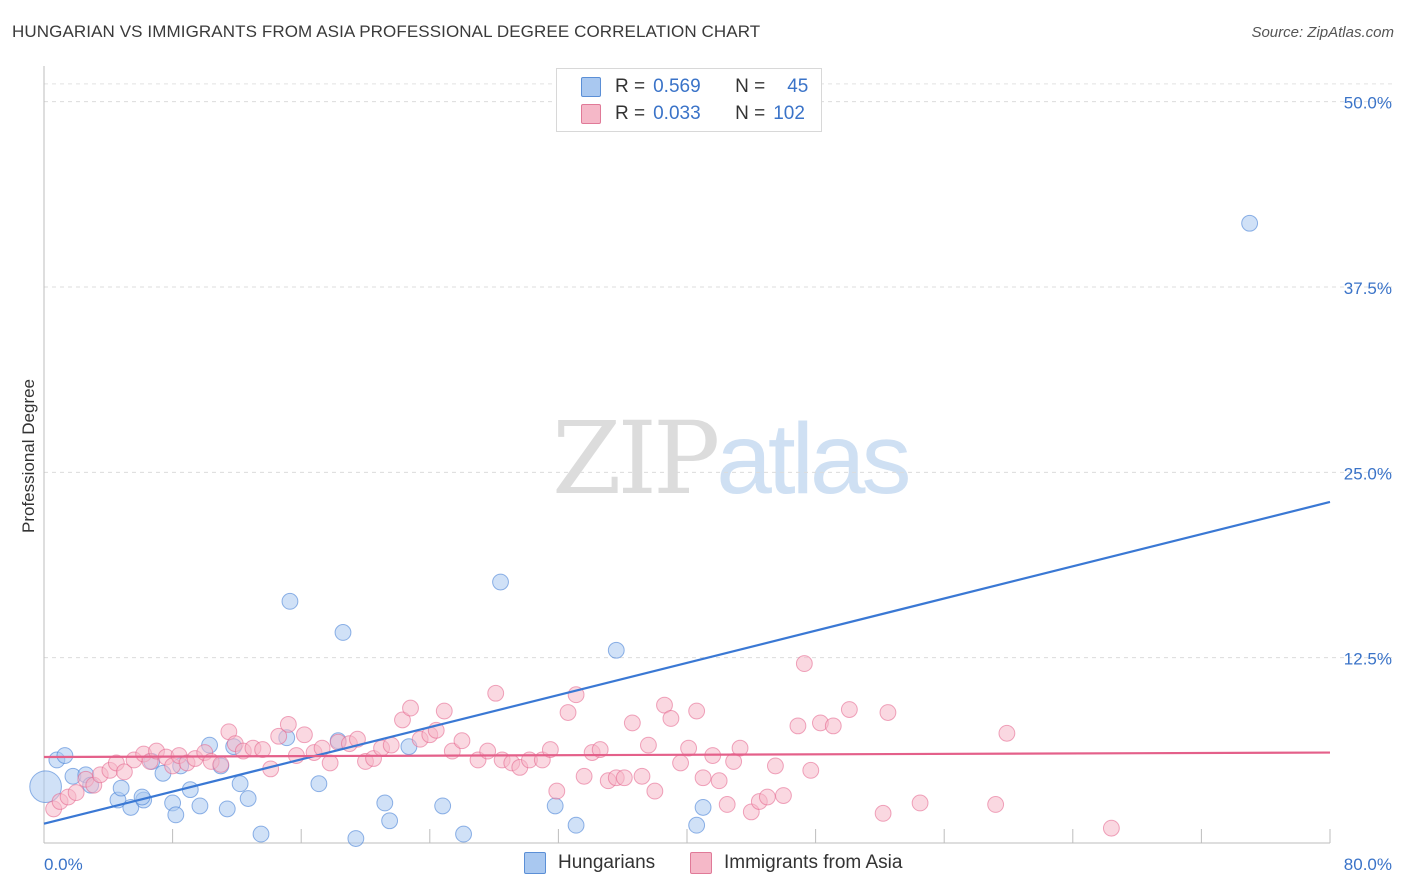  I want to click on legend-r-value: 0.033, so click(677, 113).